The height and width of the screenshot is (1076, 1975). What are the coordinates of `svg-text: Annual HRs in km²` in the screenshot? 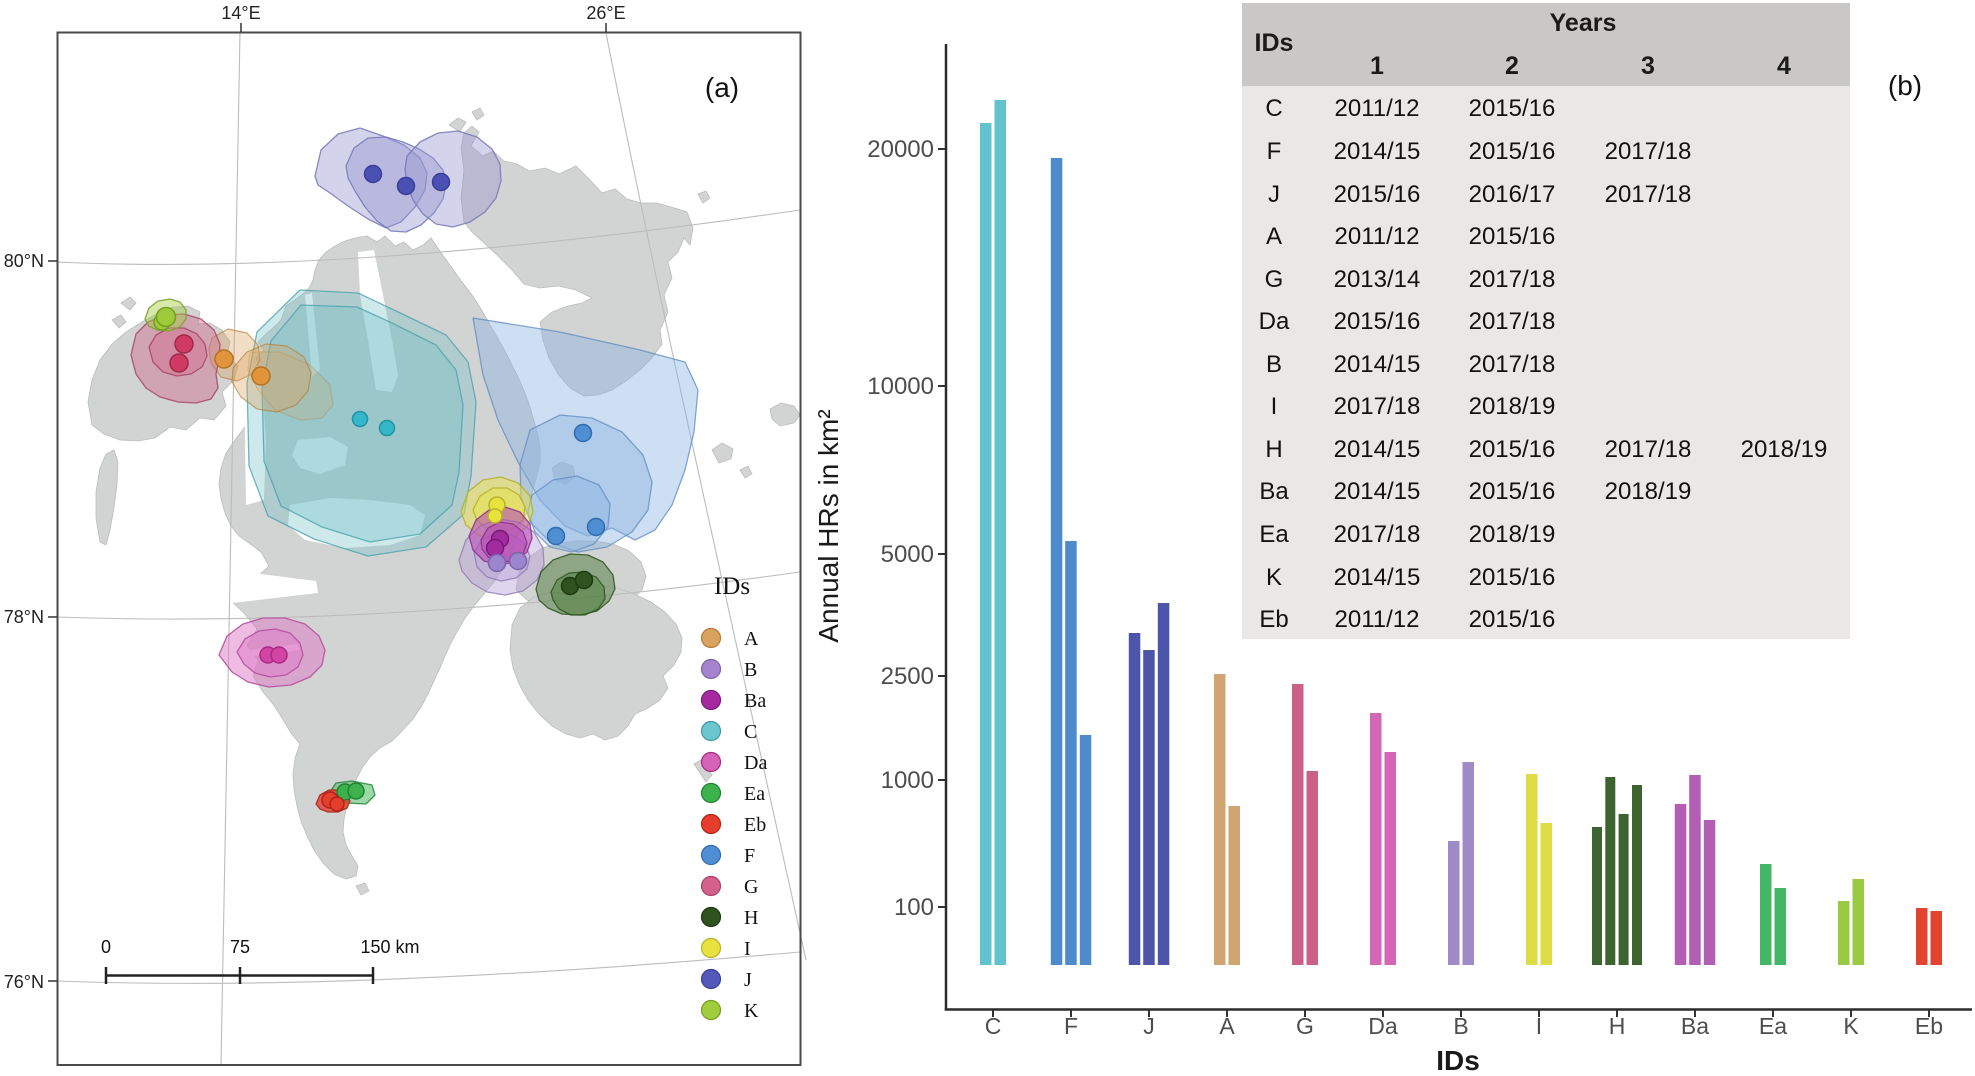 It's located at (828, 525).